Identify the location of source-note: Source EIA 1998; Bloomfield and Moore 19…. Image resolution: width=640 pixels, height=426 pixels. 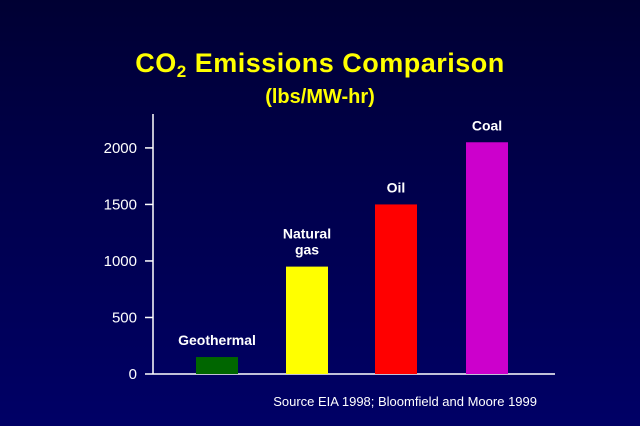
(405, 401).